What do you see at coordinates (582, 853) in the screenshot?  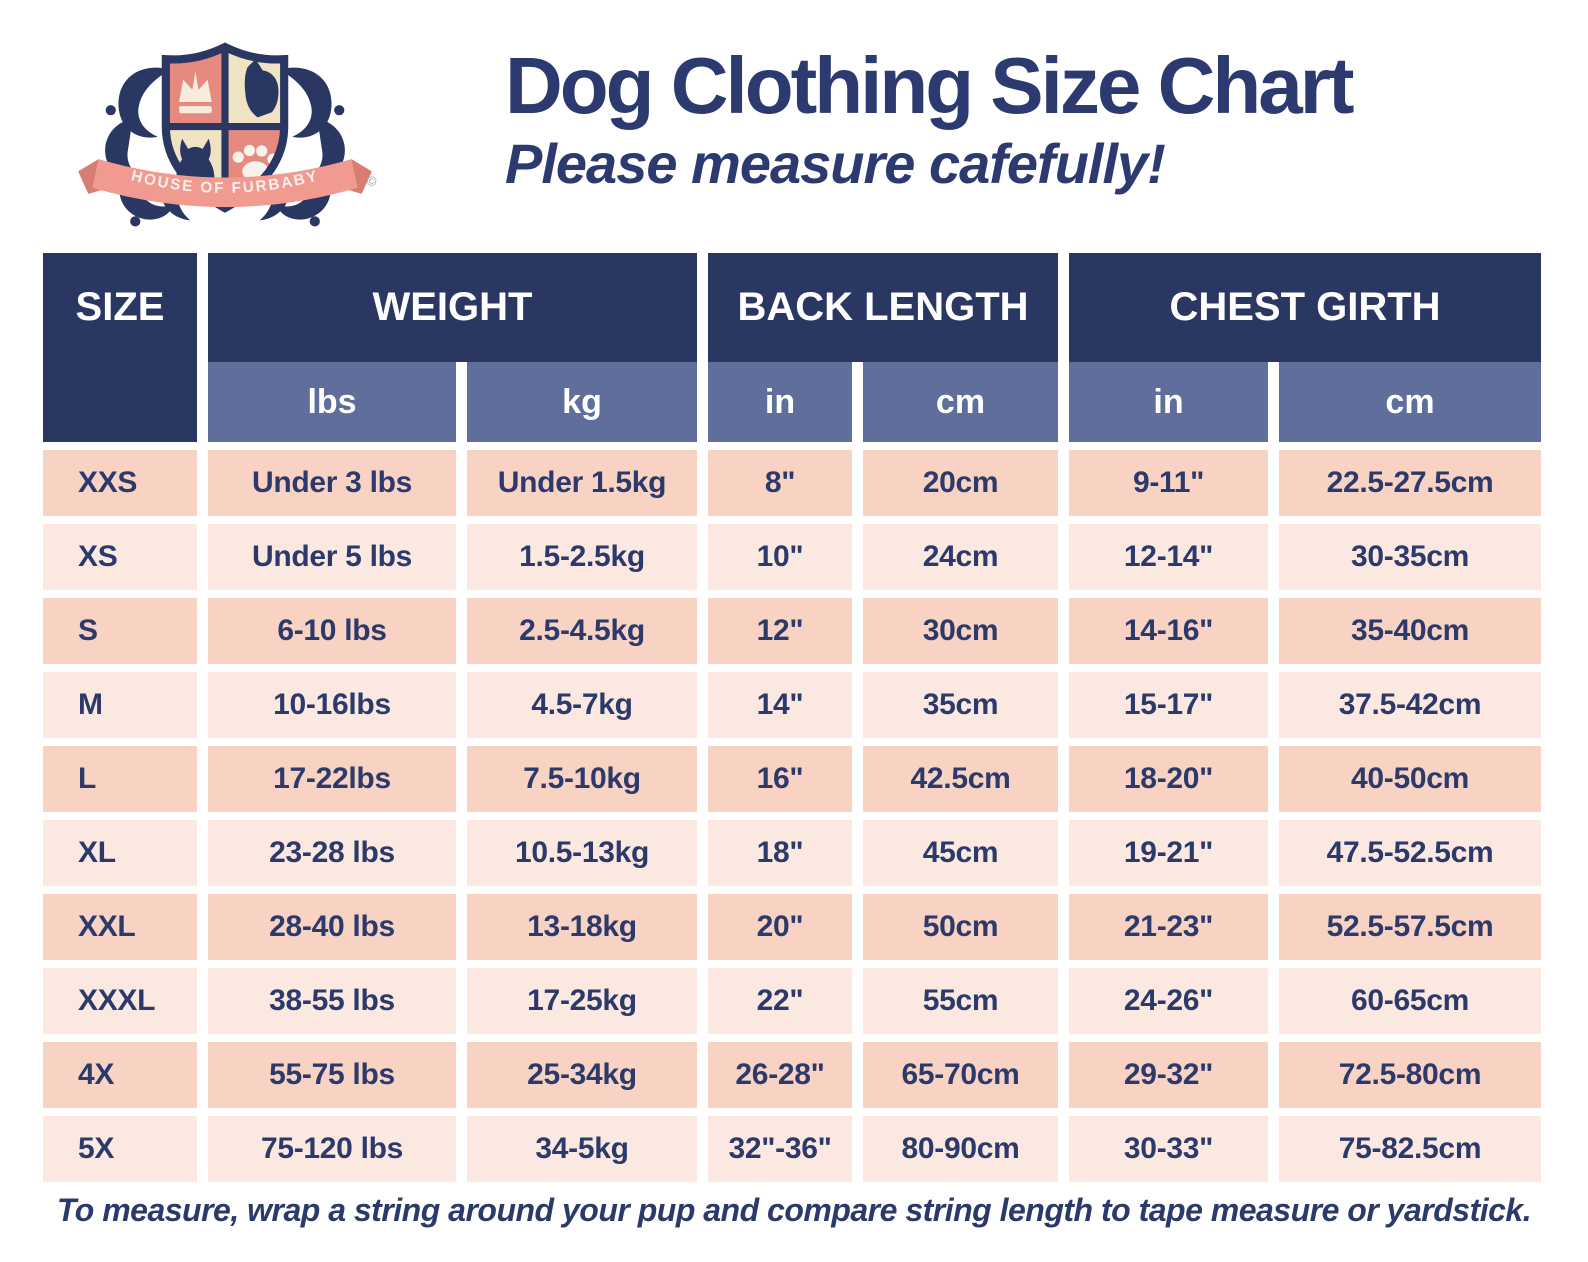 I see `cell-weight-kg: 10.5-13kg` at bounding box center [582, 853].